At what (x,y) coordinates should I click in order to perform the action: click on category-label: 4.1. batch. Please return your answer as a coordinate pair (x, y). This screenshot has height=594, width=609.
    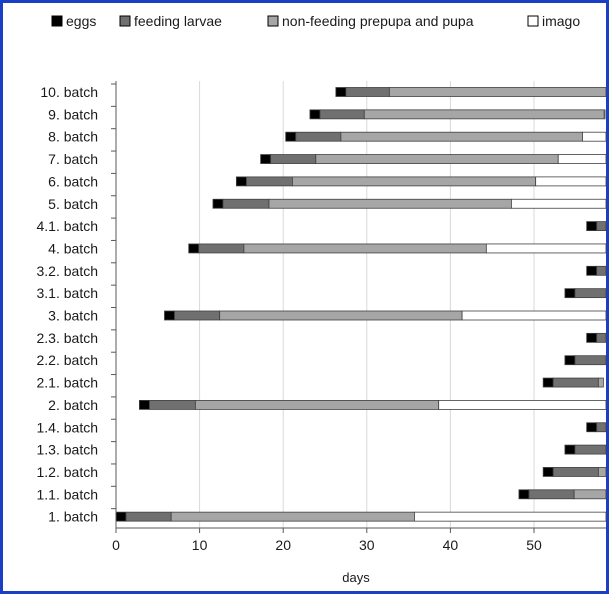
    Looking at the image, I should click on (68, 226).